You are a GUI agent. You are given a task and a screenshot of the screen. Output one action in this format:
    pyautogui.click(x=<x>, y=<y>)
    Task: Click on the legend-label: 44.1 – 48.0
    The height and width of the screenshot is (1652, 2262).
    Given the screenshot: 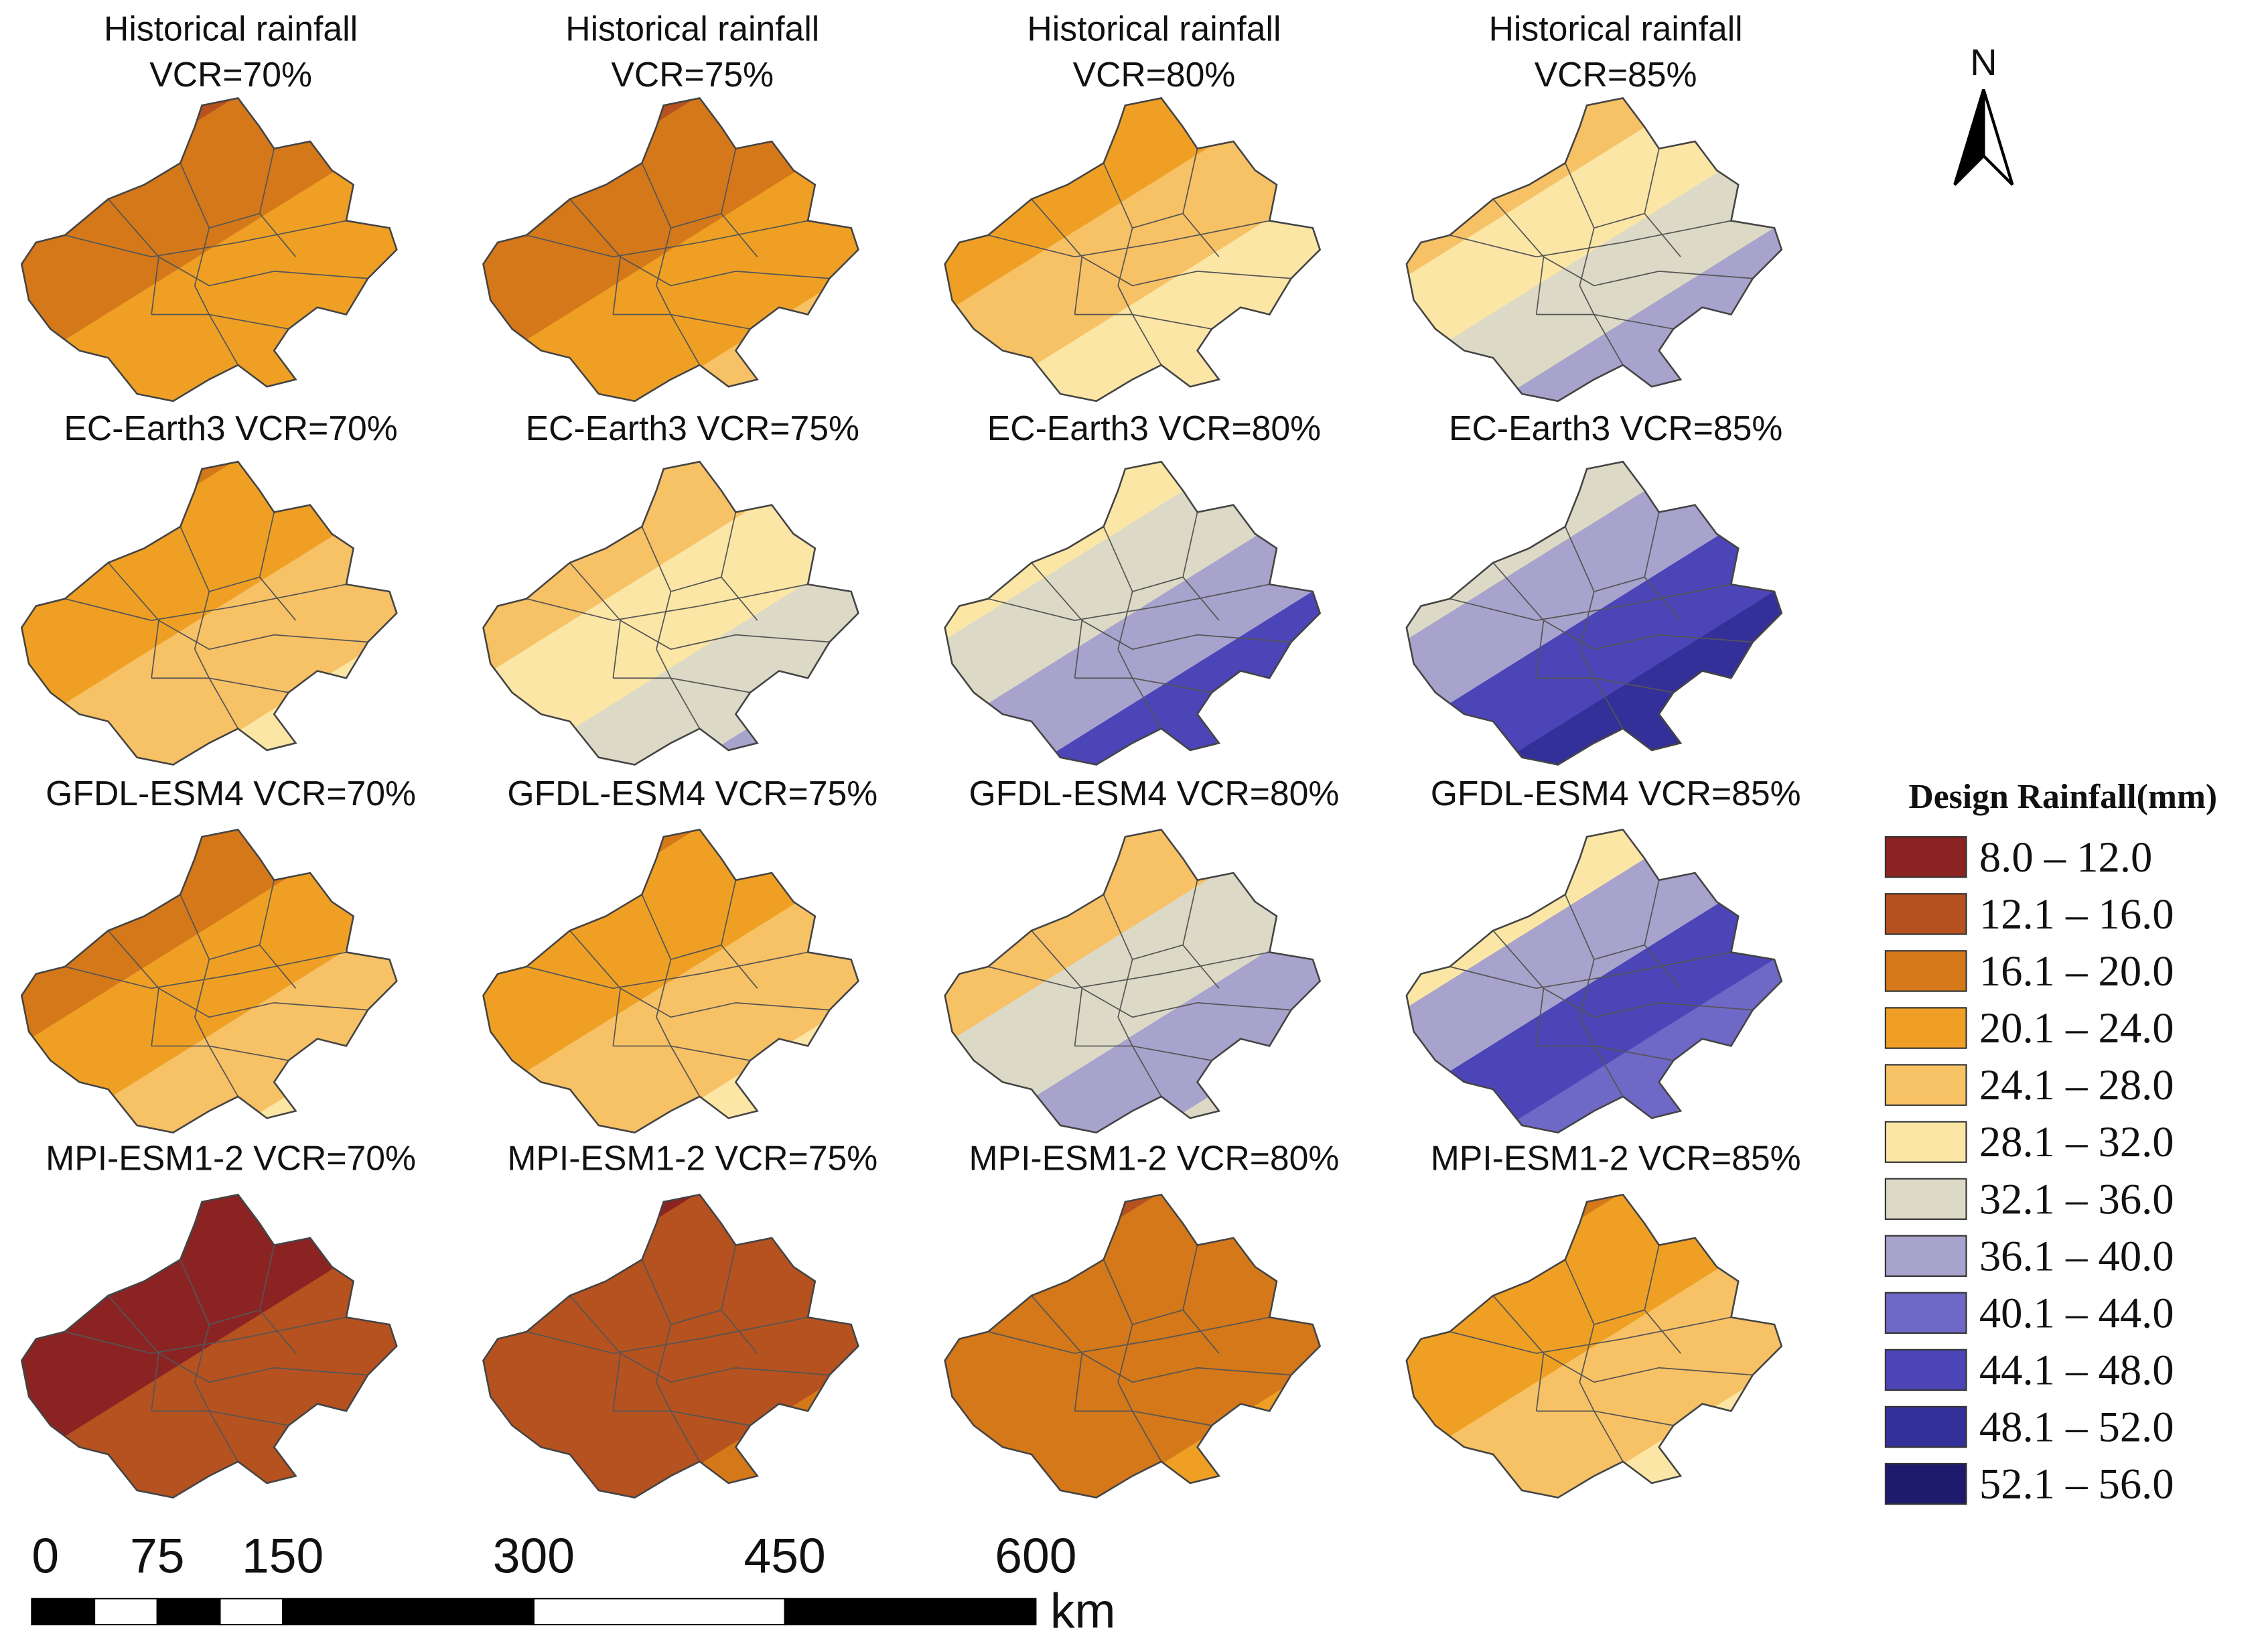 What is the action you would take?
    pyautogui.click(x=2076, y=1369)
    